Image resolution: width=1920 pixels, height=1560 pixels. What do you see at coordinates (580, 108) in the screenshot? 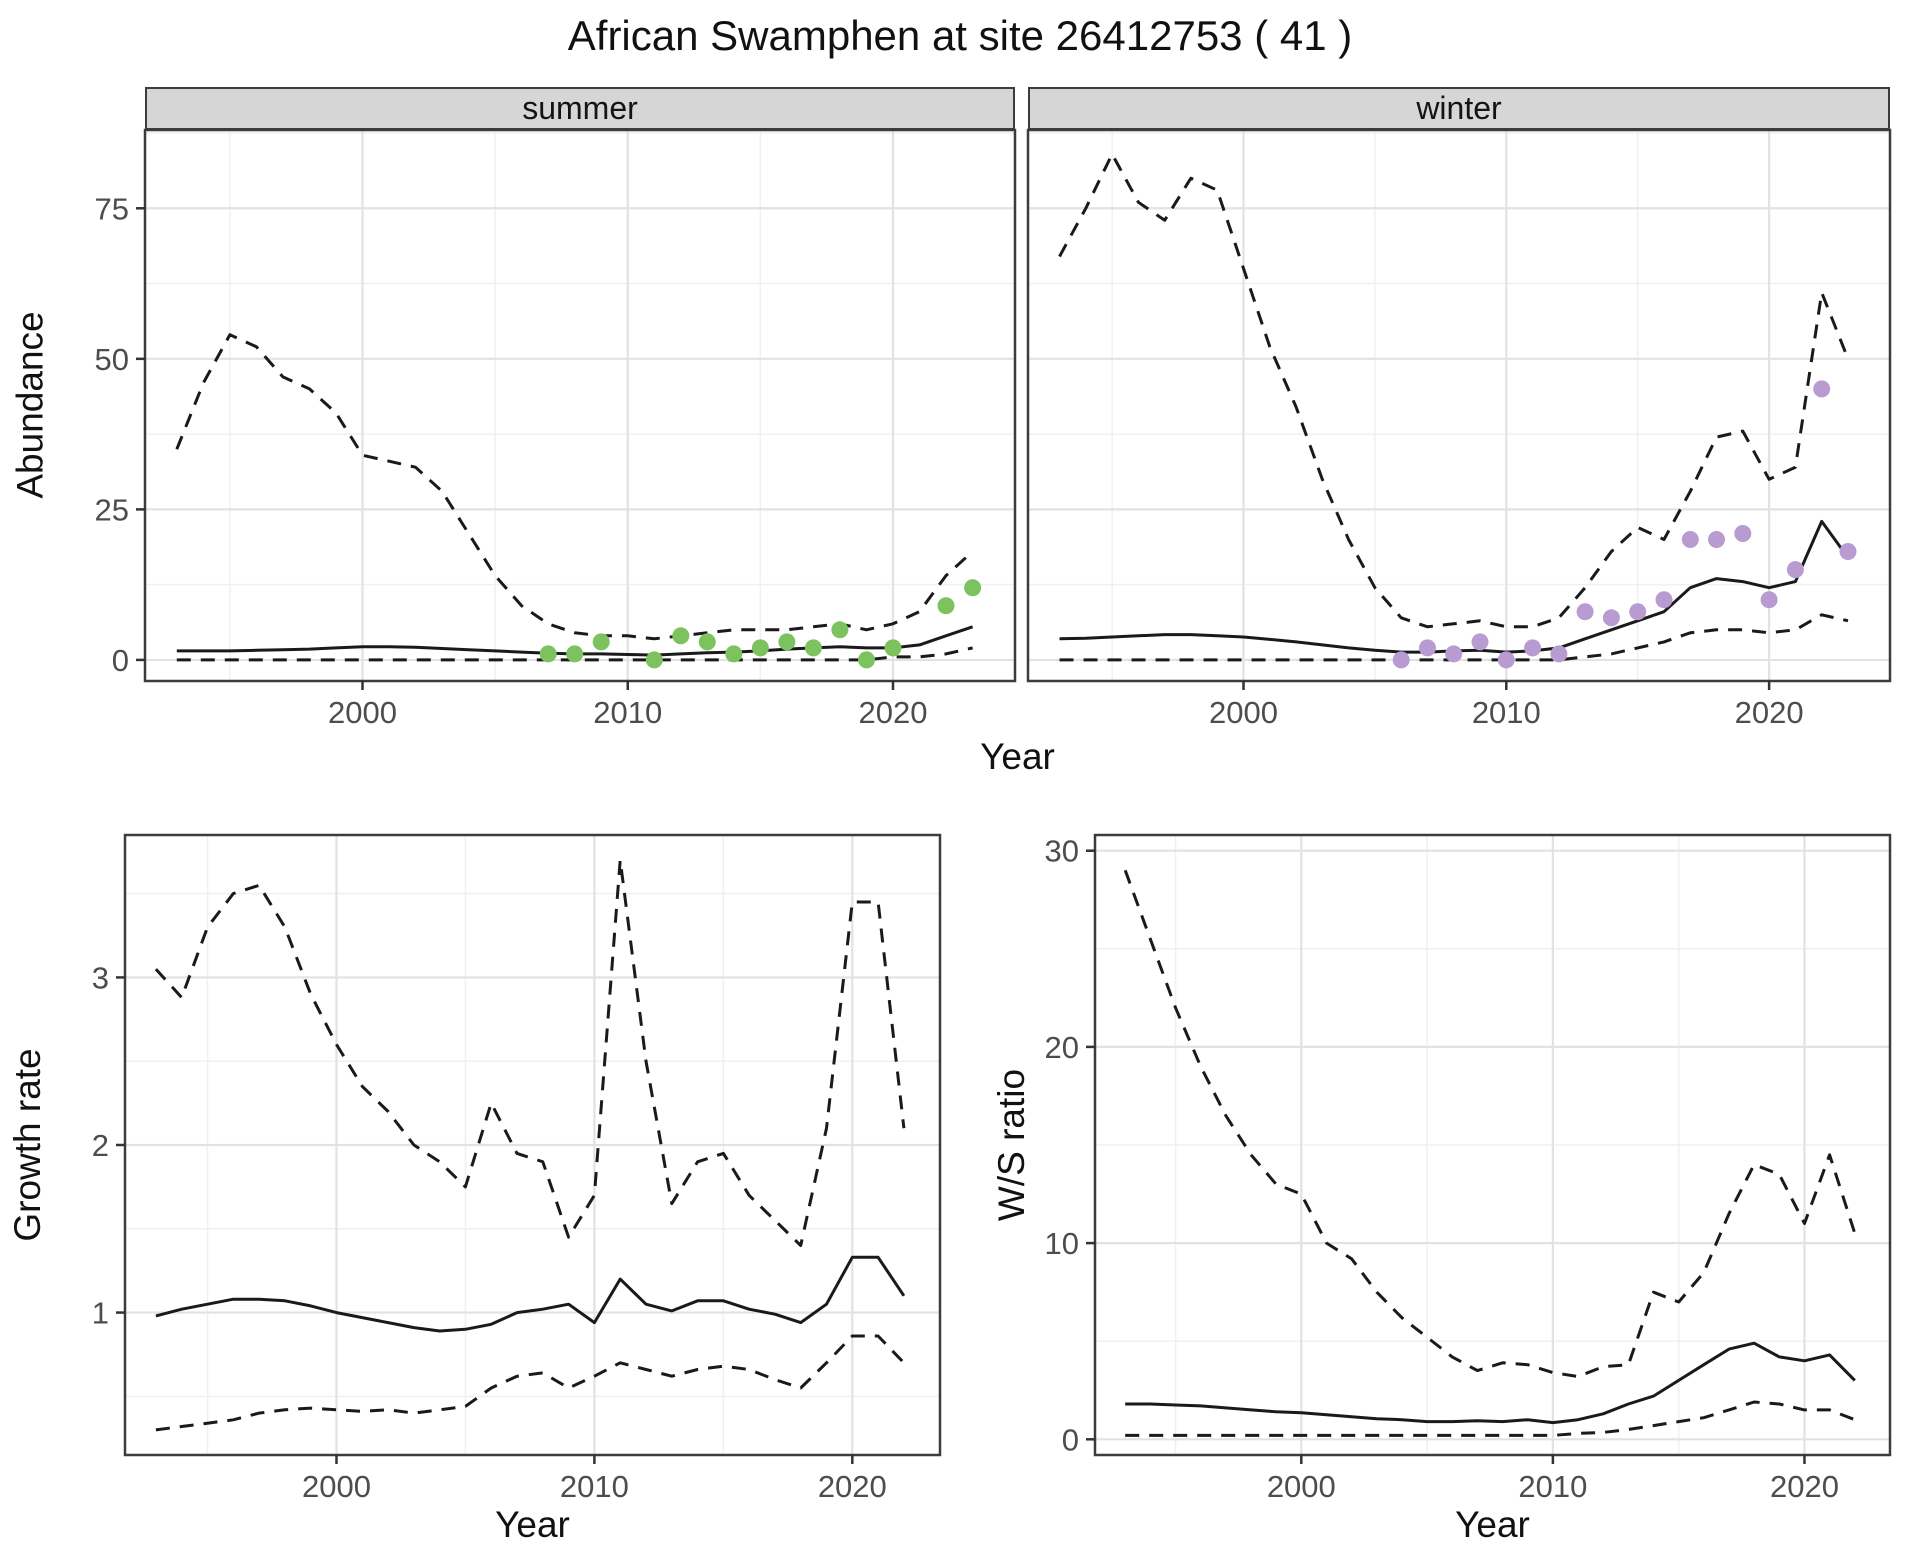
I see `facet-strip-summer: summer` at bounding box center [580, 108].